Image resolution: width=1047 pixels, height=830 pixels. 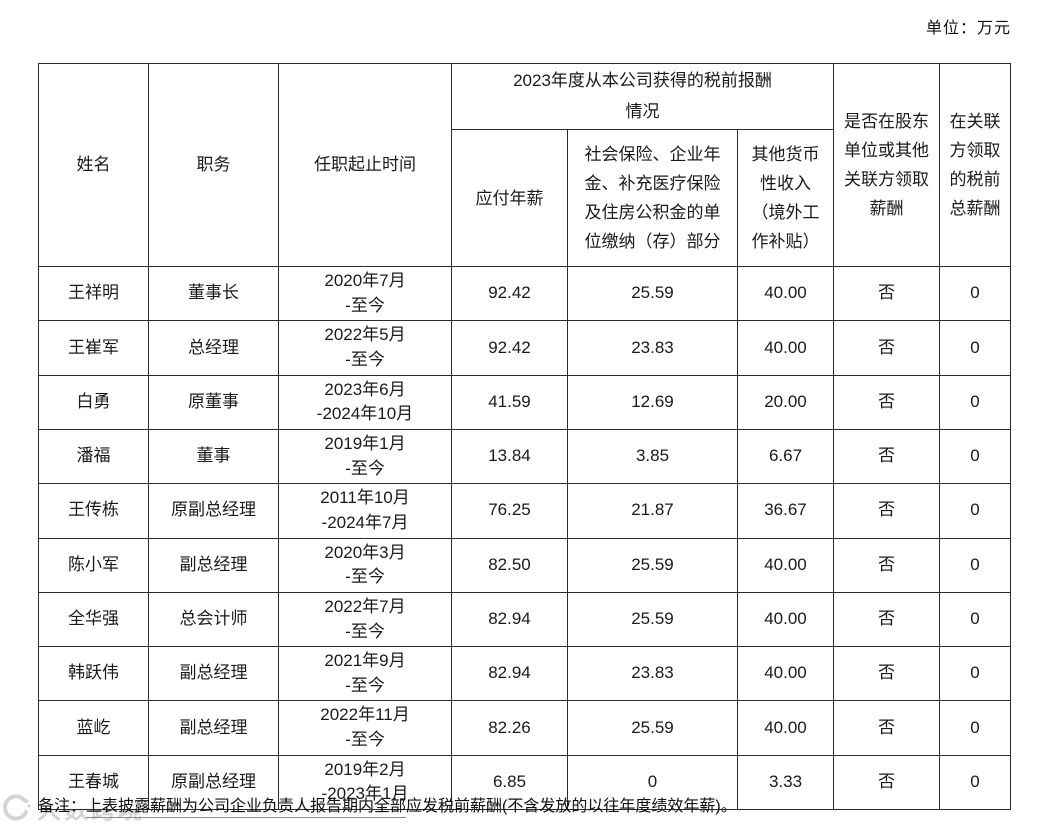 What do you see at coordinates (93, 402) in the screenshot?
I see `cell-name: 白勇` at bounding box center [93, 402].